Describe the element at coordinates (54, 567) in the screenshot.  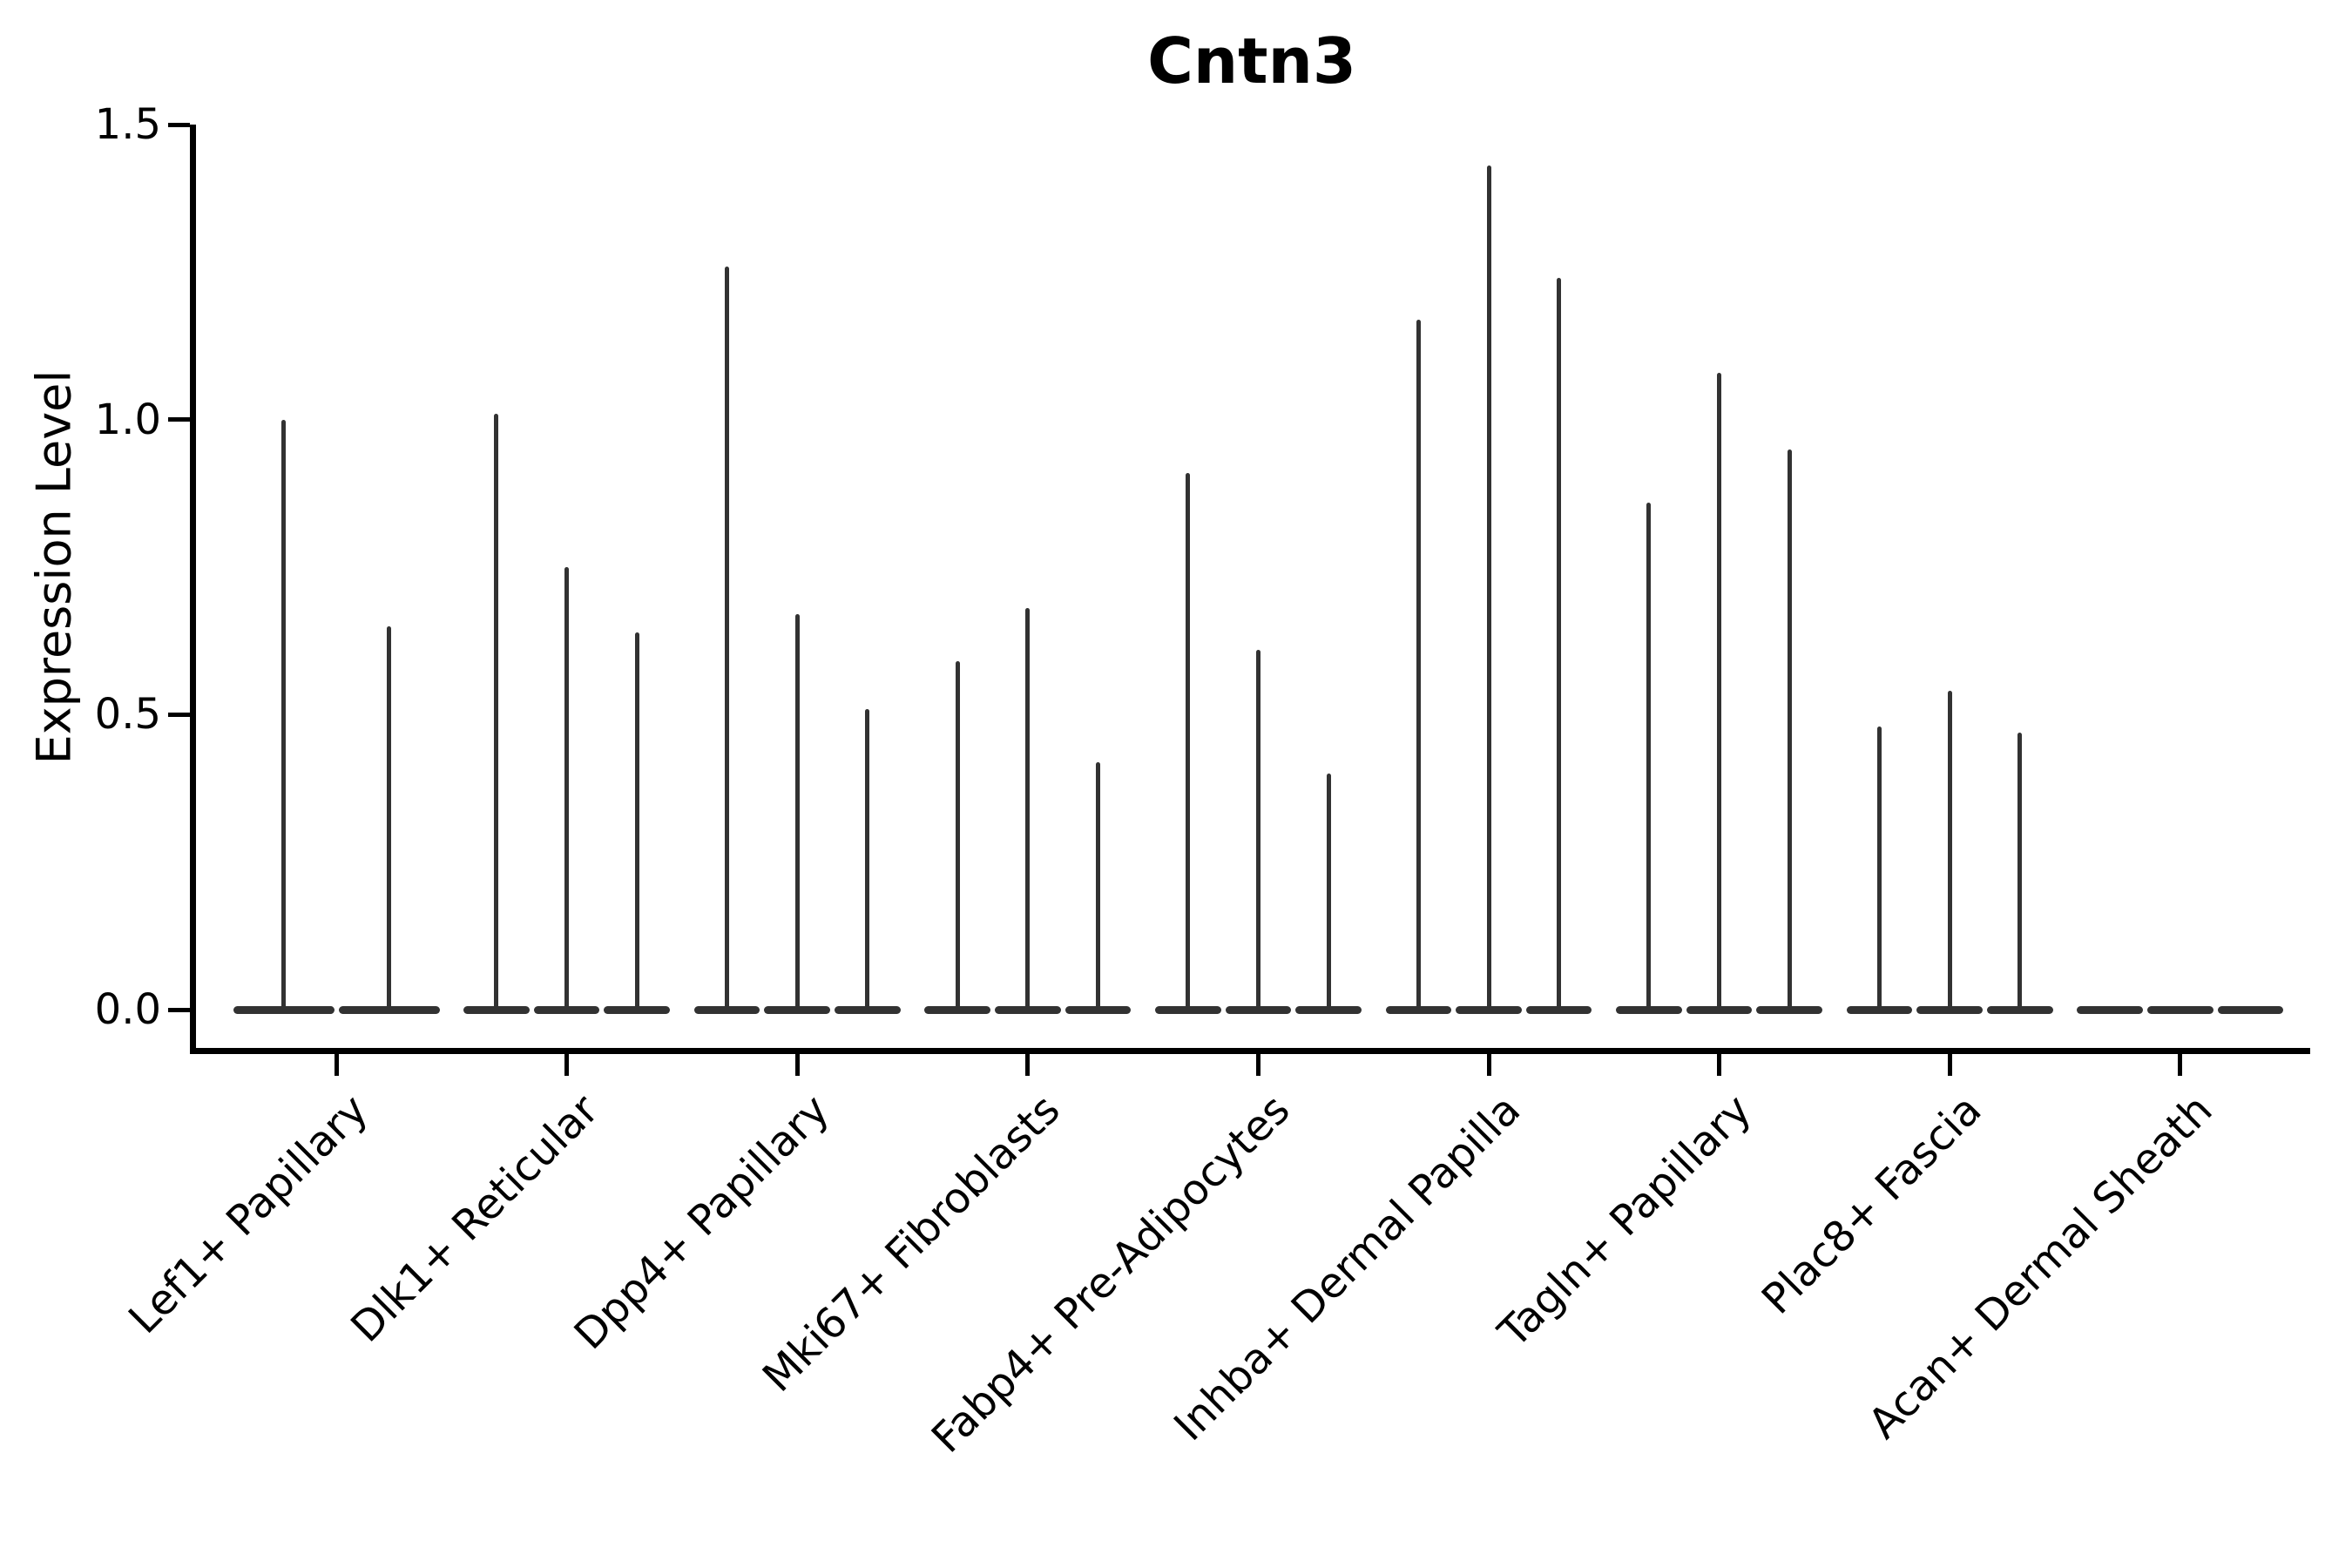
I see `y-axis-label: Expression Level` at that location.